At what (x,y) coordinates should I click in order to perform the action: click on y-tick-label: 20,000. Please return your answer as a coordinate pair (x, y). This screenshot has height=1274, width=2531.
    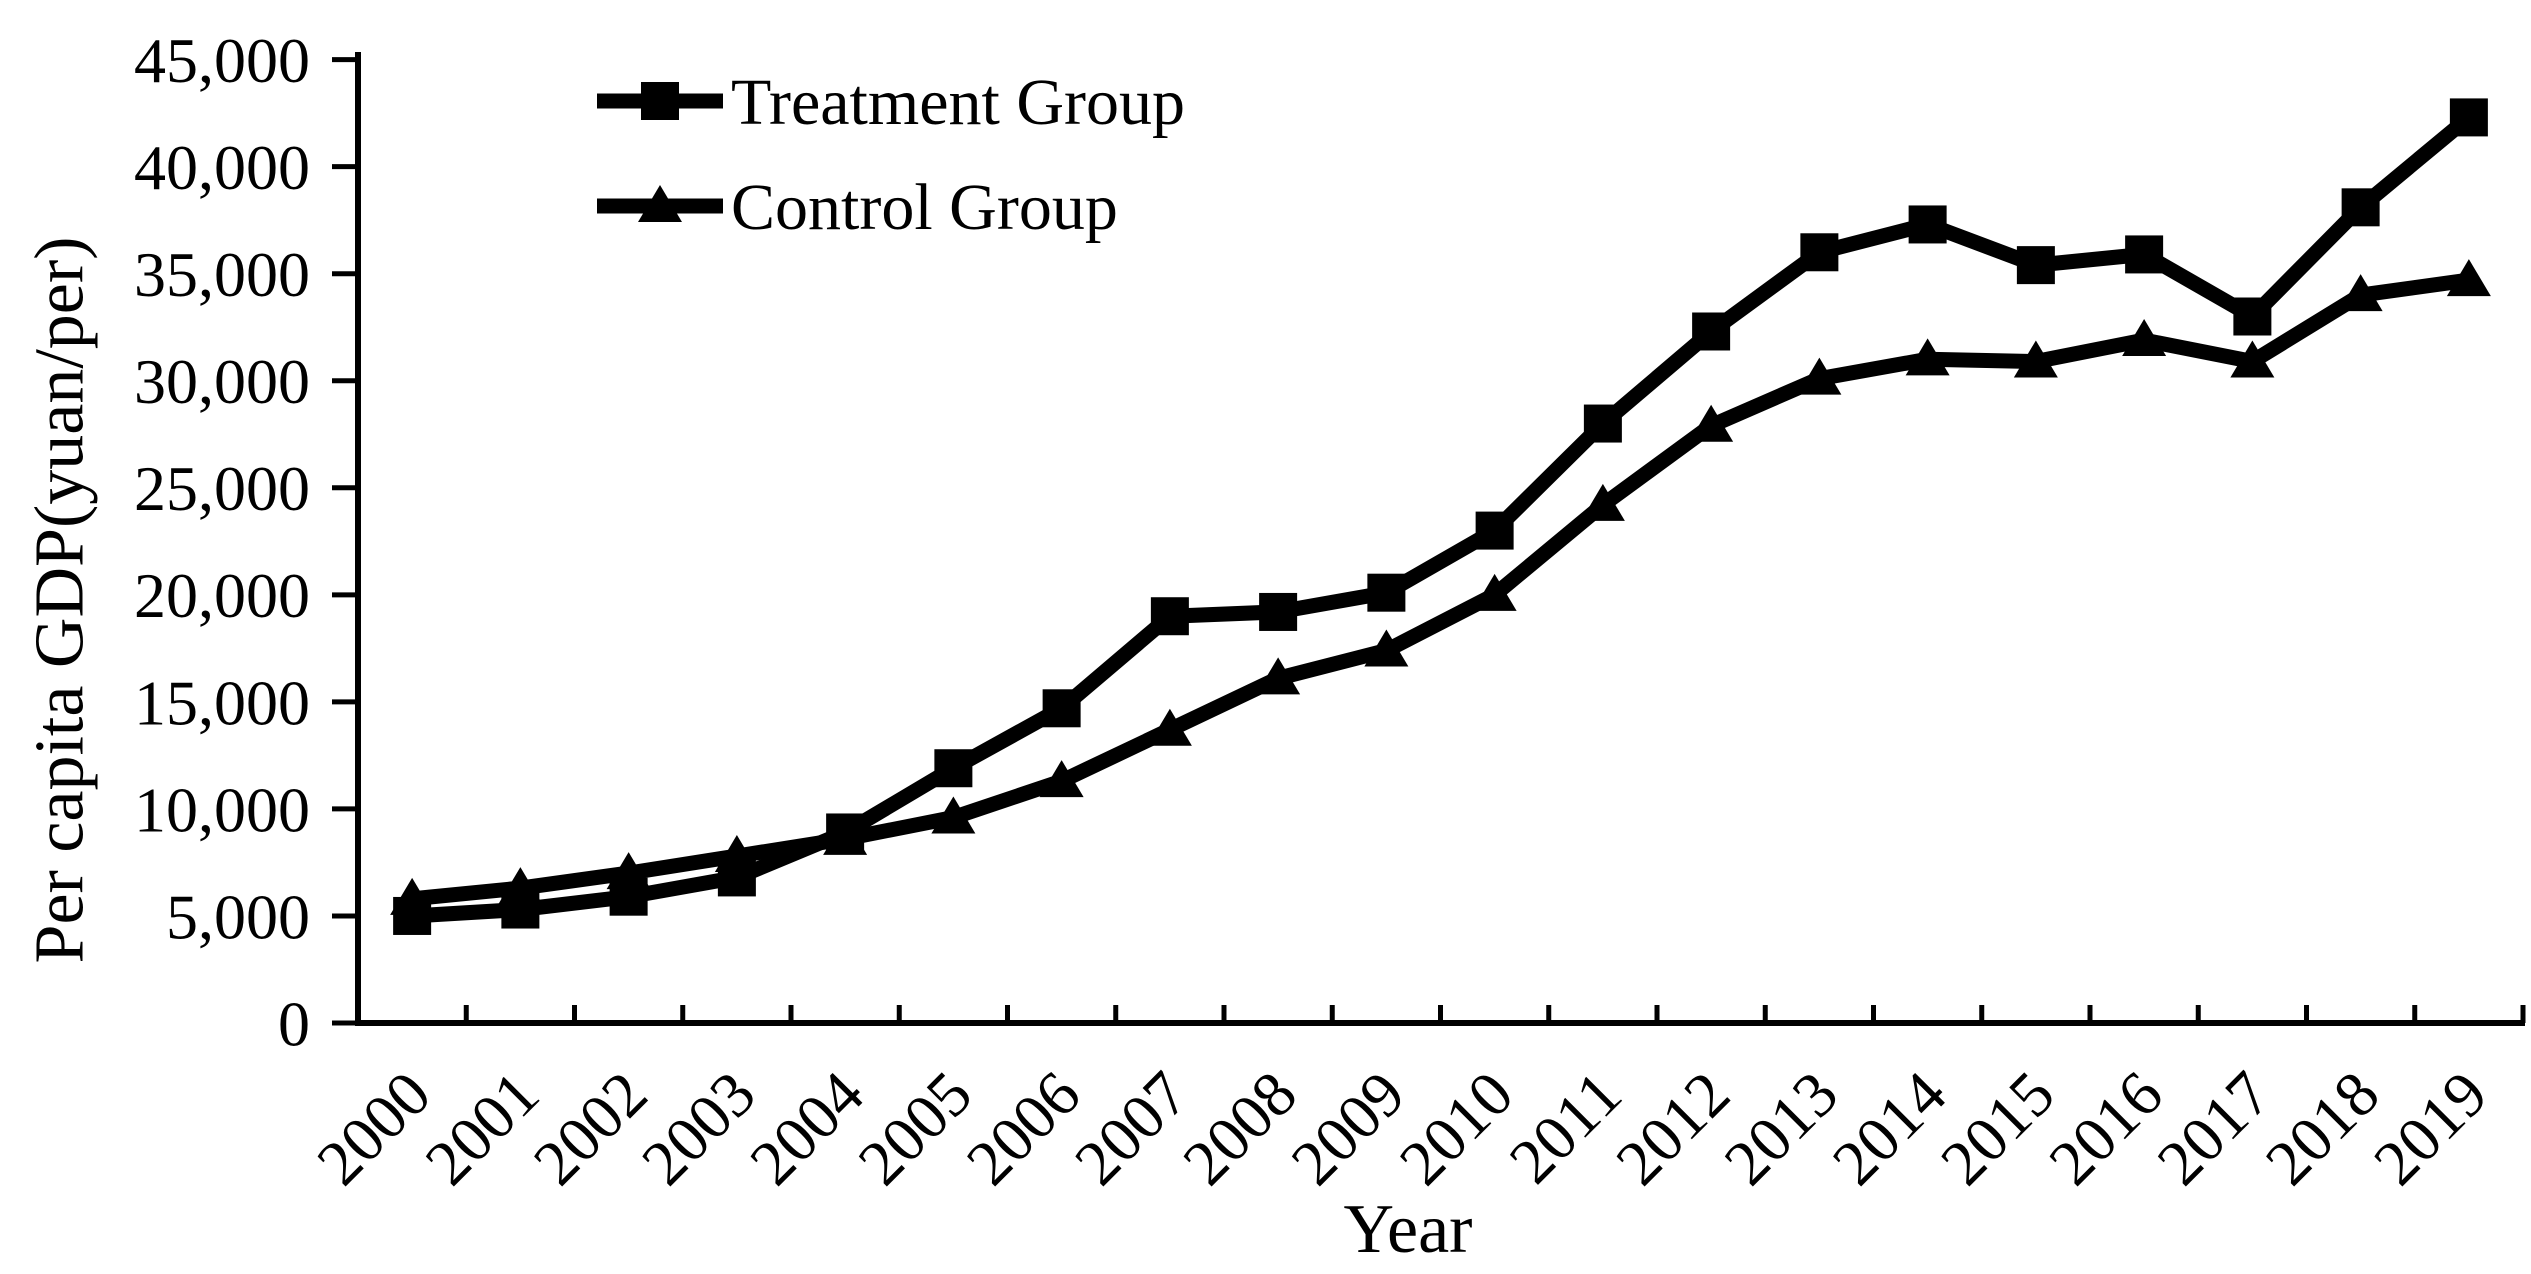
    Looking at the image, I should click on (222, 595).